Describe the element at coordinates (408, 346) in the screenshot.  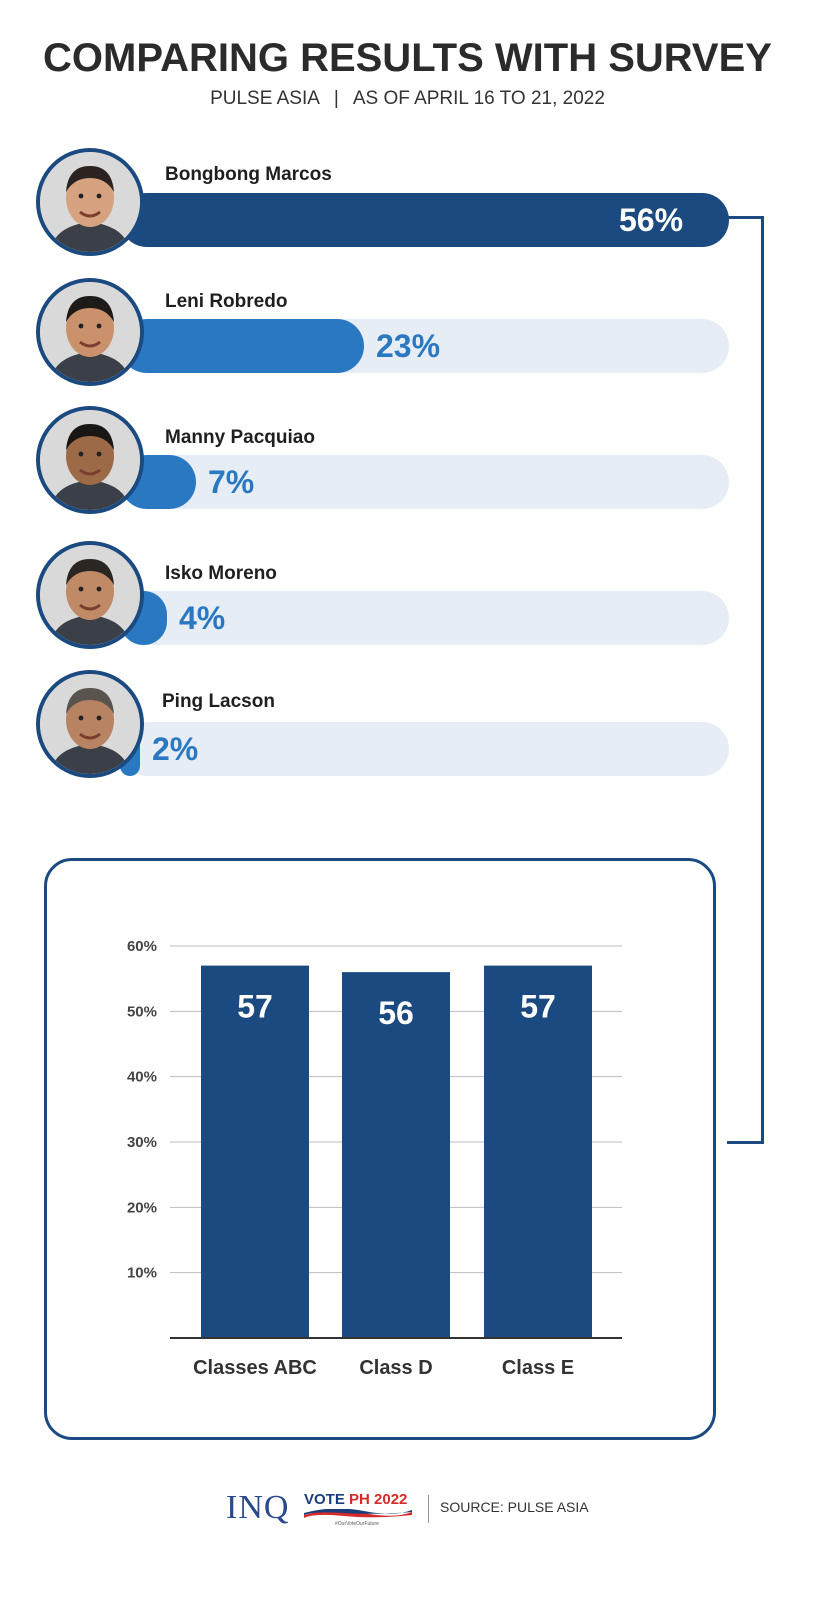
I see `percent-label: 23%` at that location.